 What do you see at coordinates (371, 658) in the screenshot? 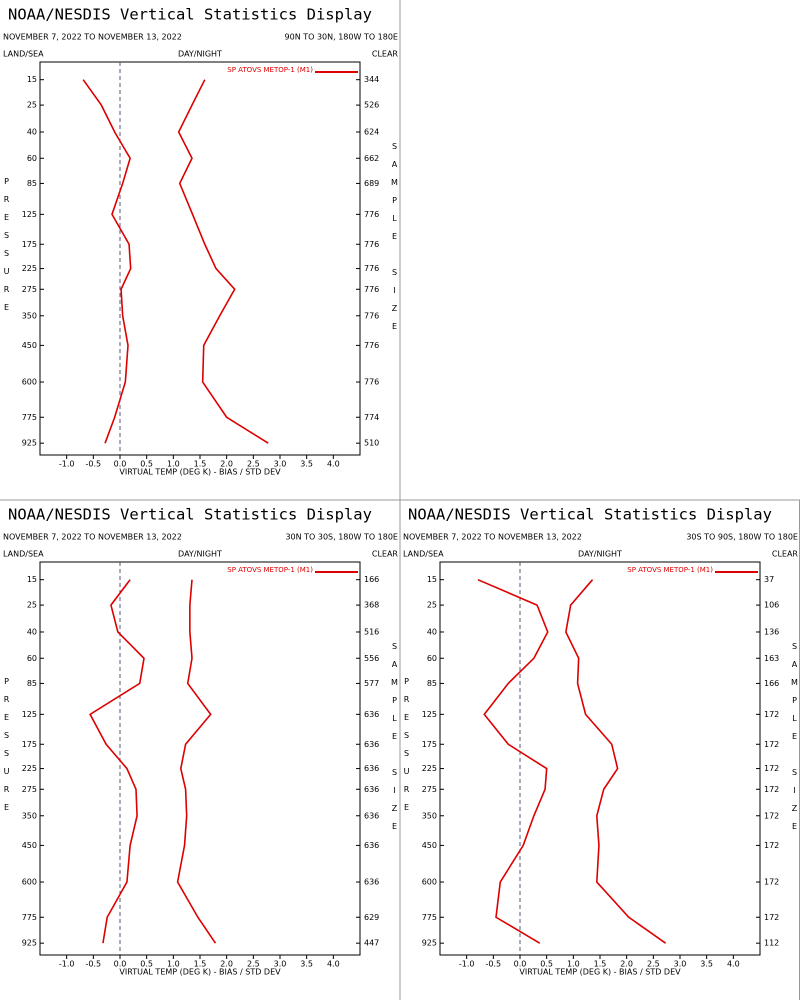
I see `sample-size: 556` at bounding box center [371, 658].